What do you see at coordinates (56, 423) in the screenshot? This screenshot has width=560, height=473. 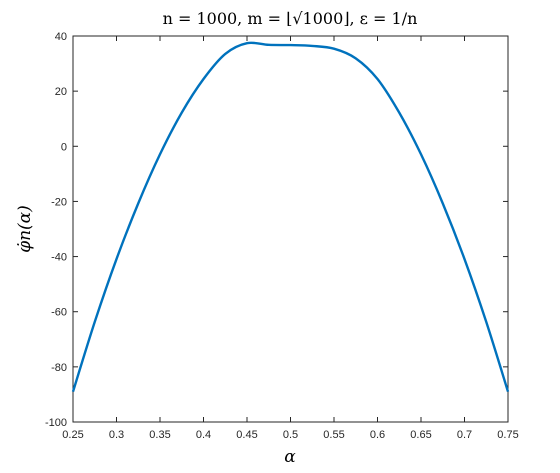 I see `y-tick-label: -100` at bounding box center [56, 423].